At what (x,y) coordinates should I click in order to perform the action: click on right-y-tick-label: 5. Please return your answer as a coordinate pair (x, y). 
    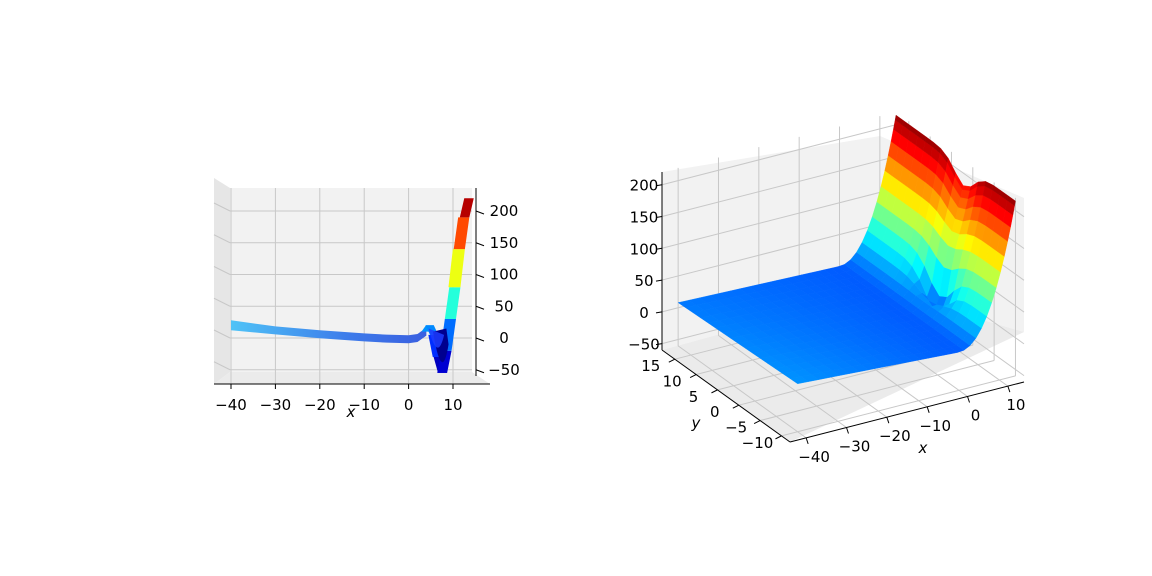
    Looking at the image, I should click on (694, 397).